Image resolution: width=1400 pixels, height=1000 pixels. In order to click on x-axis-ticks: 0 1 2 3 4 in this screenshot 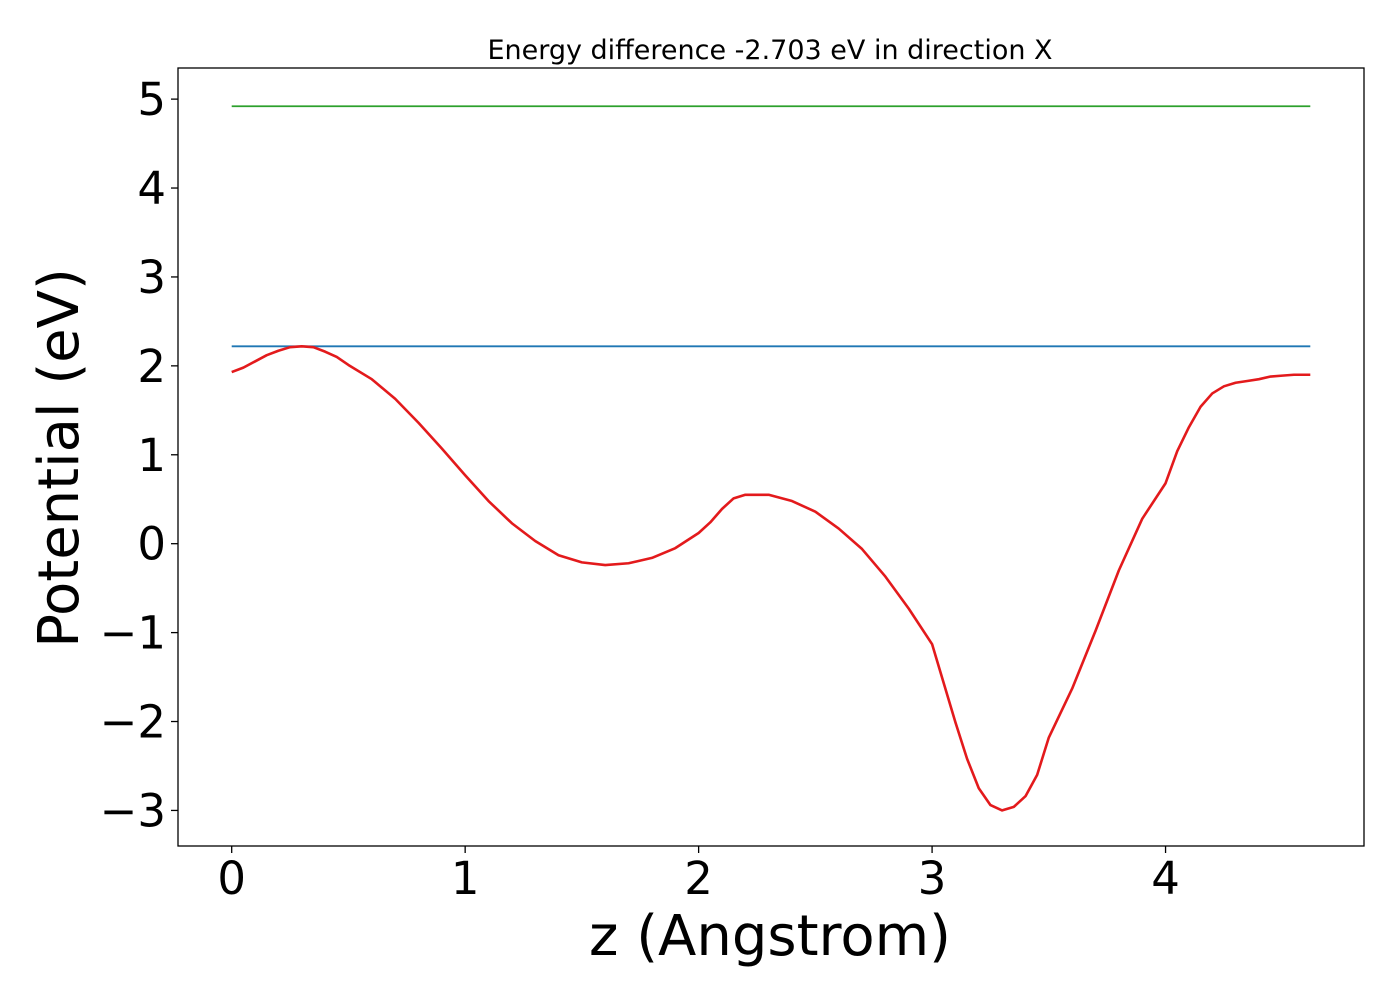, I will do `click(698, 875)`.